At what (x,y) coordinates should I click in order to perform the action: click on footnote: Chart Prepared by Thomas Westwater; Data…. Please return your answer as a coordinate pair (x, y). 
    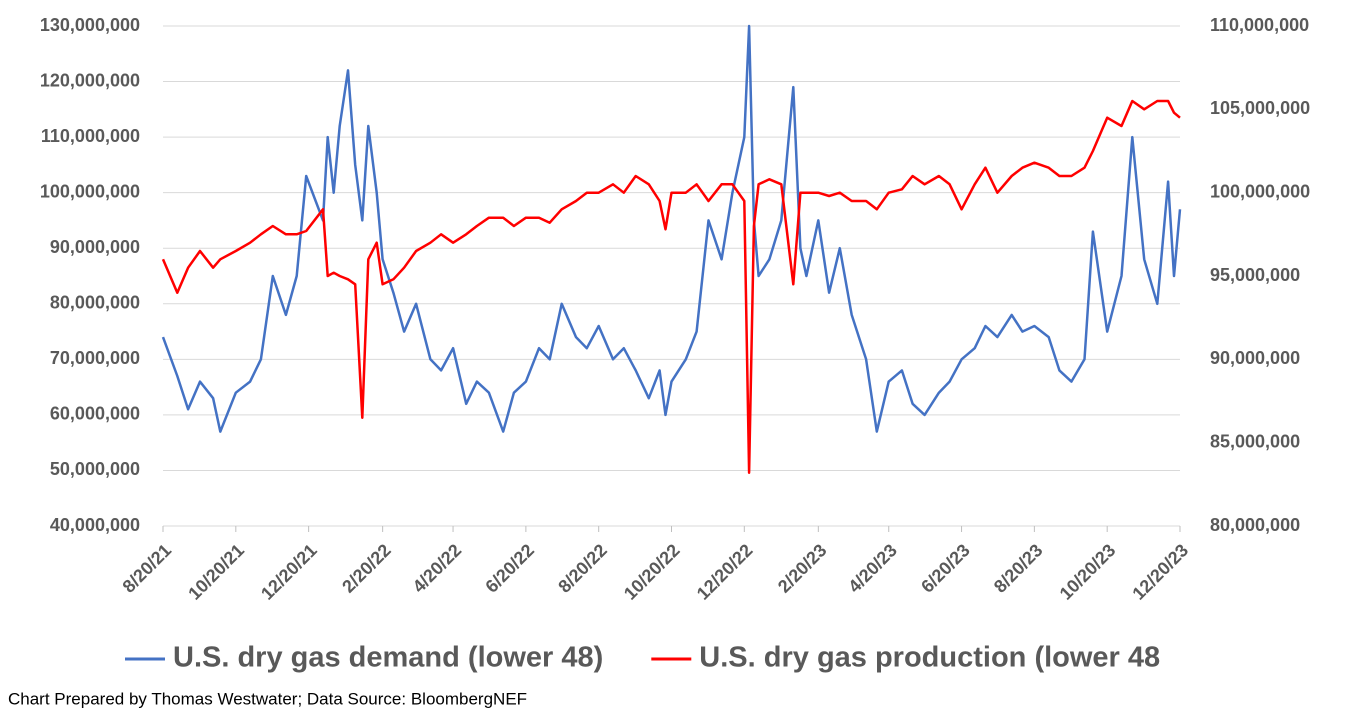
    Looking at the image, I should click on (267, 698).